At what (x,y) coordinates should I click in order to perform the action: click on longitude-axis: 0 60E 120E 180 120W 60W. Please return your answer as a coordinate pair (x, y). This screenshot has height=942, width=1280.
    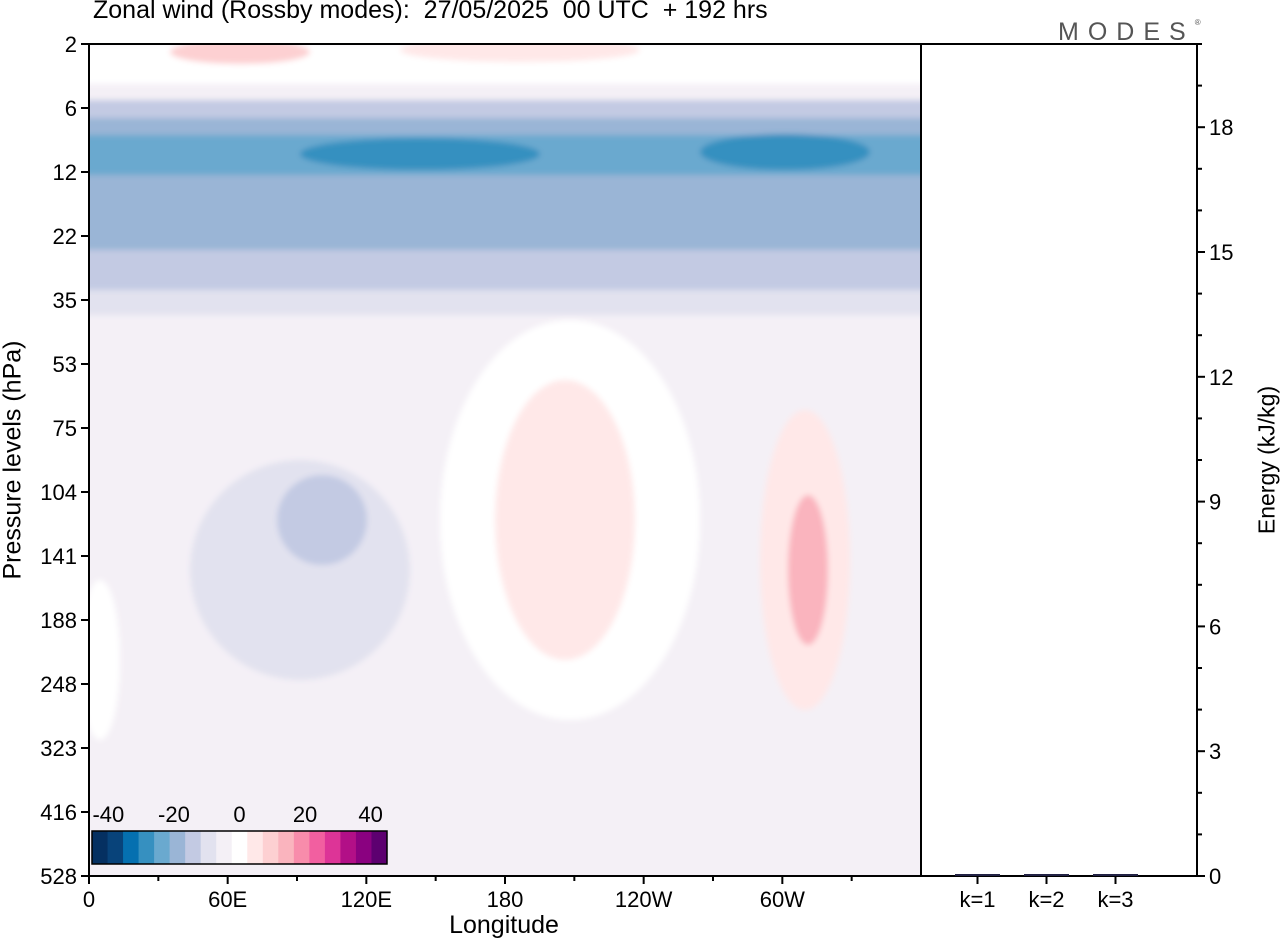
    Looking at the image, I should click on (468, 894).